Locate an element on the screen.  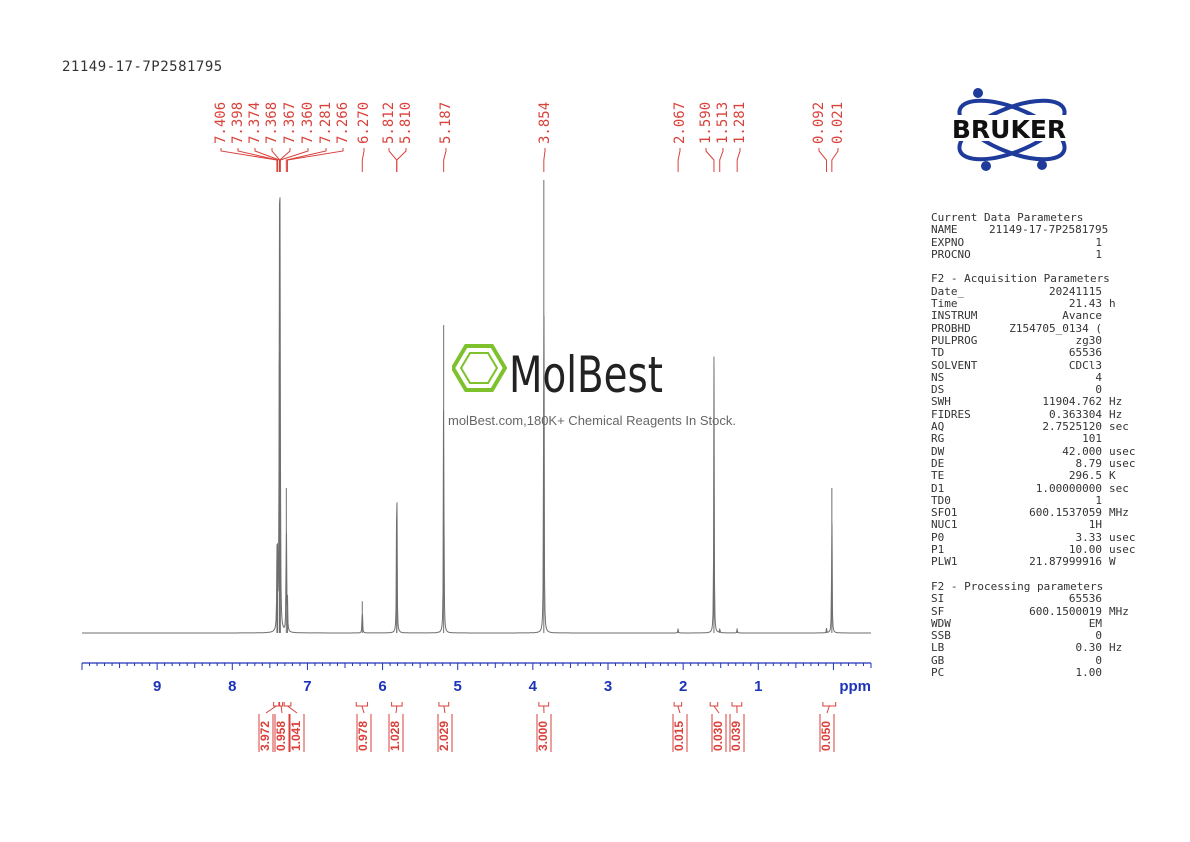
parameter-value: 296.5 is located at coordinates (1085, 476).